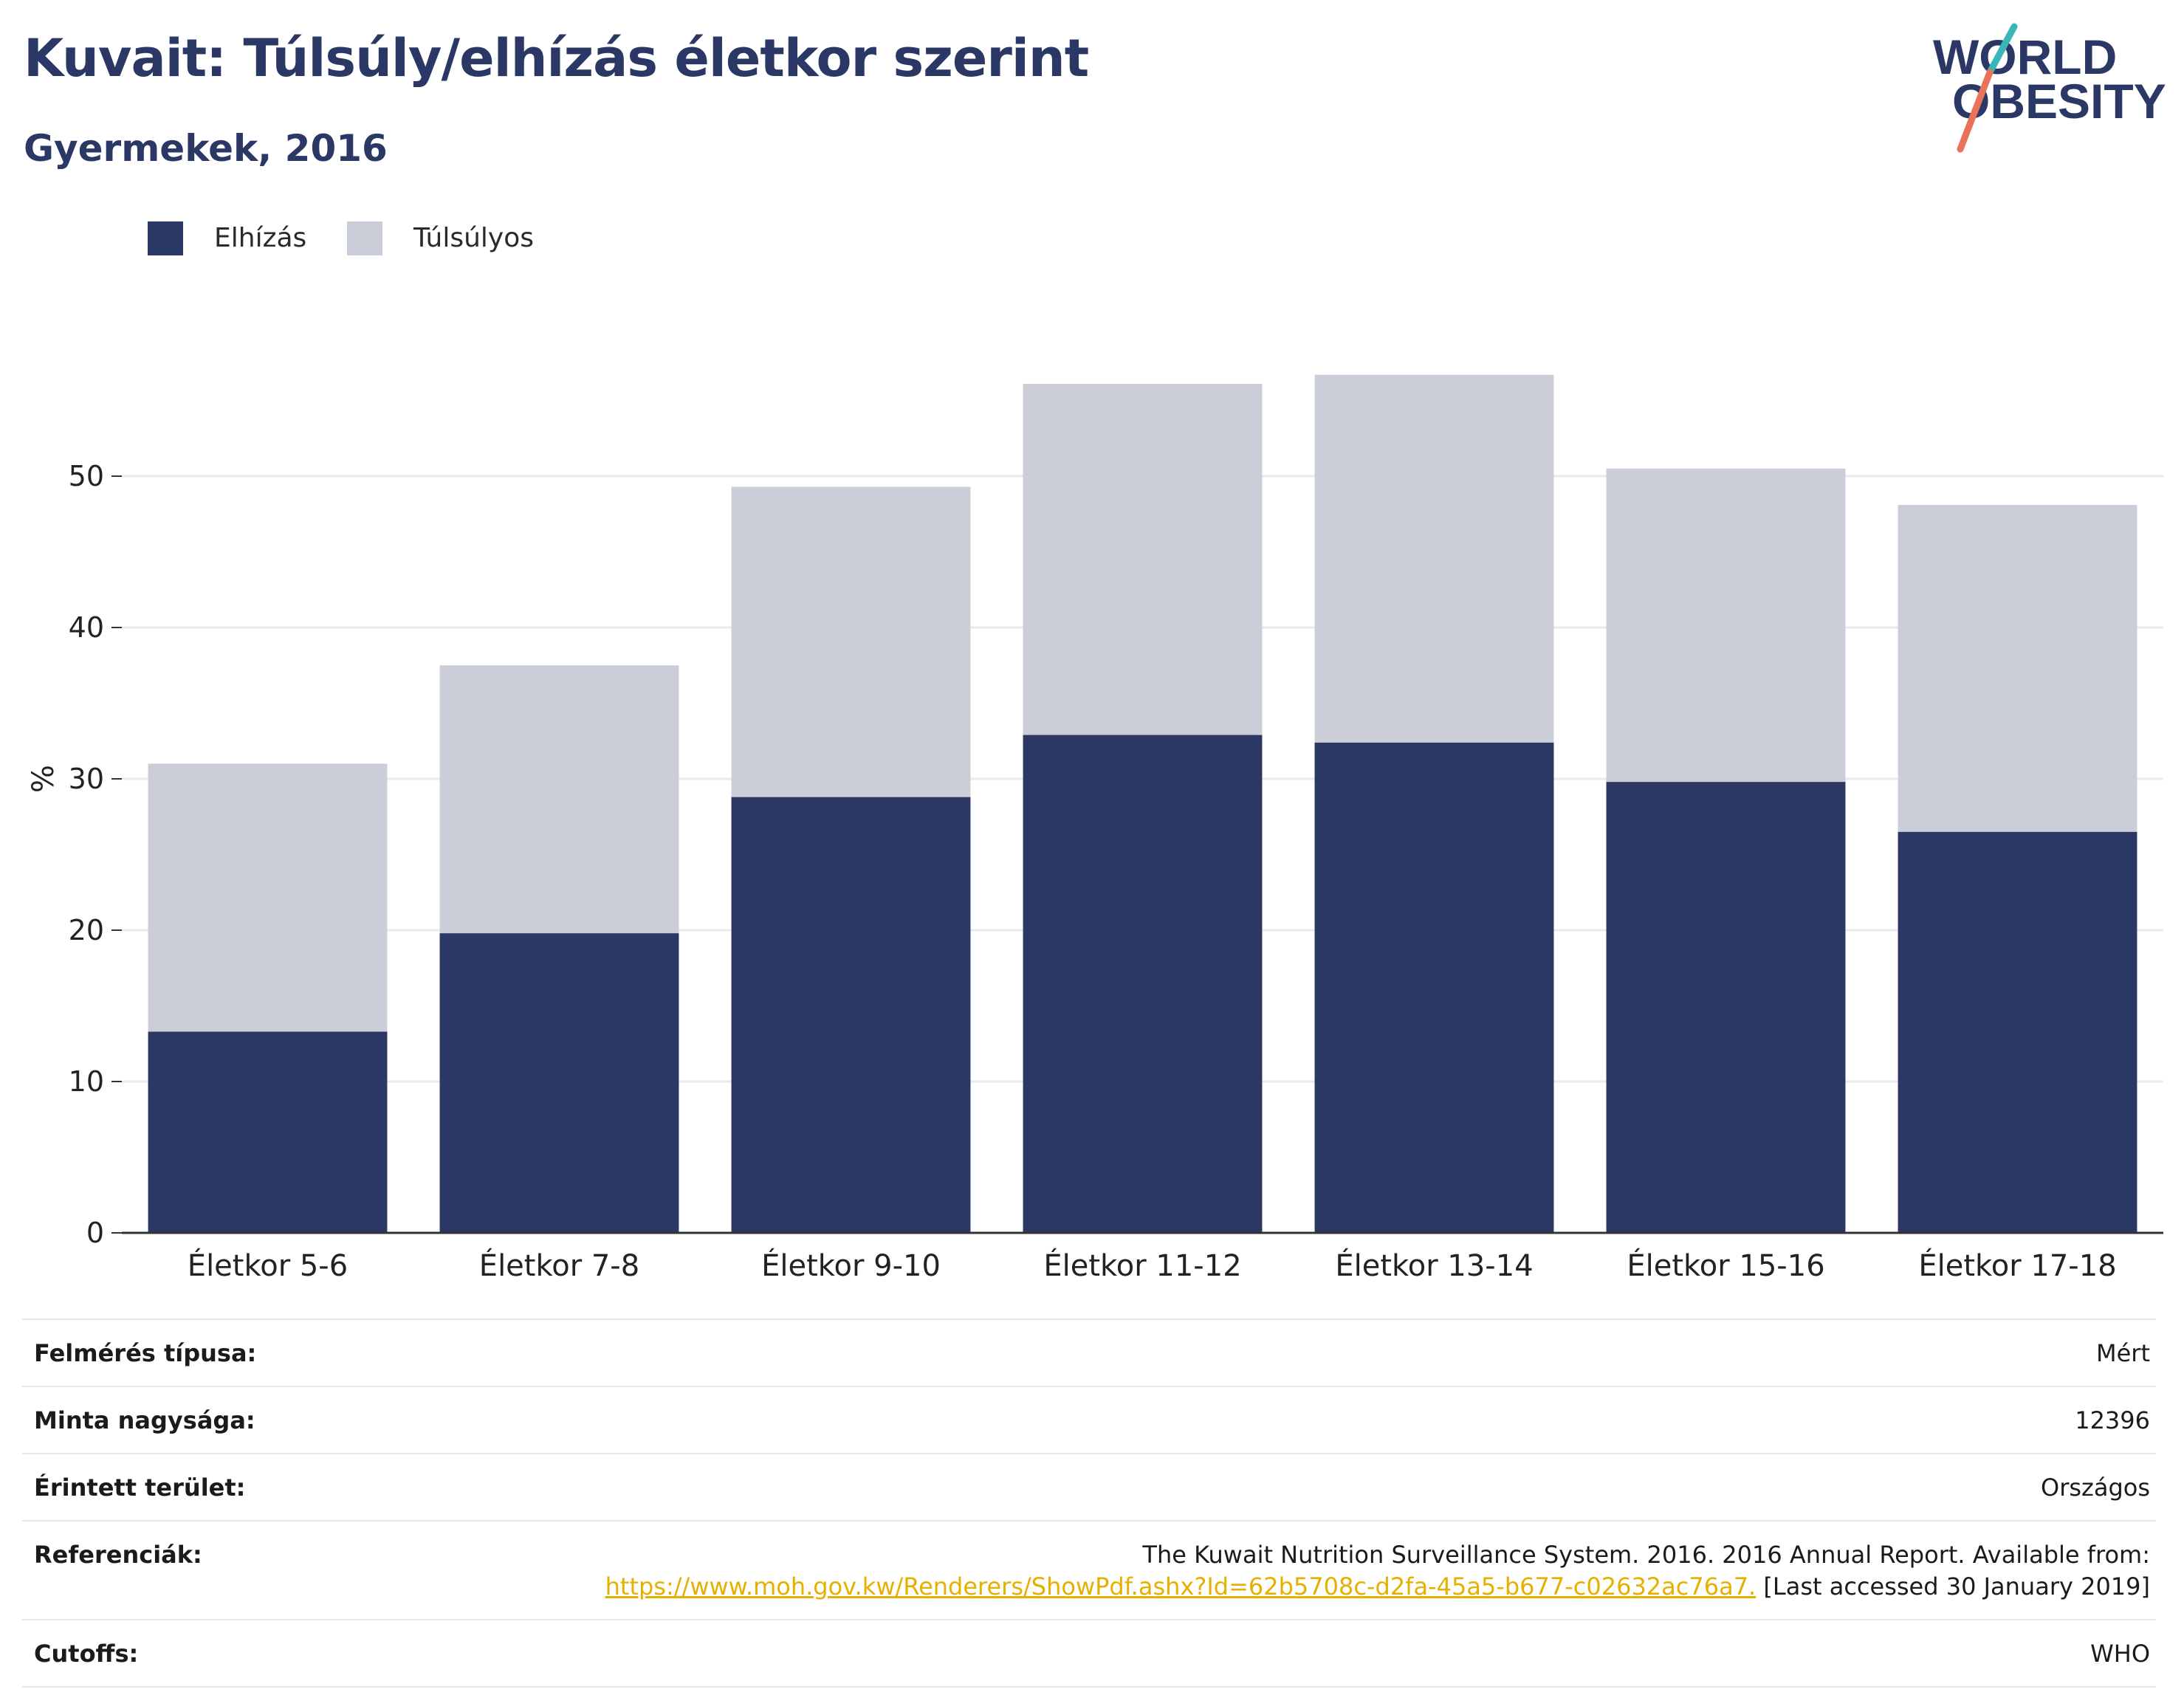 The height and width of the screenshot is (1695, 2184). What do you see at coordinates (206, 148) in the screenshot?
I see `chart-subtitle: Gyermekek, 2016` at bounding box center [206, 148].